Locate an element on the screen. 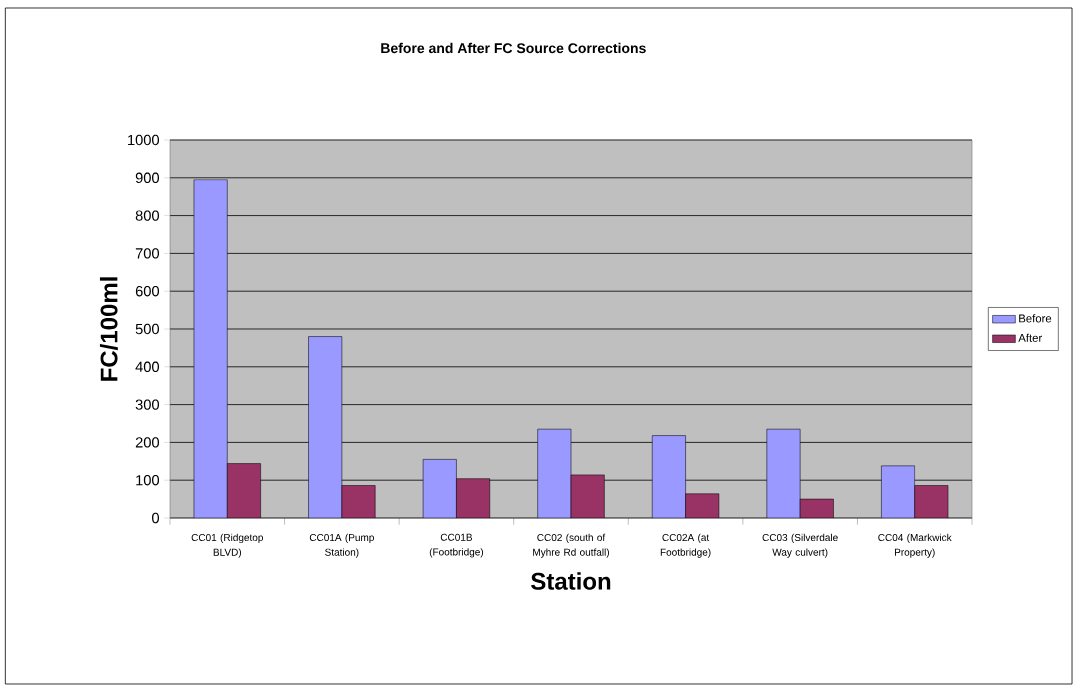 This screenshot has width=1080, height=692. x-tick-label: CC04 (Markwick Property) is located at coordinates (915, 545).